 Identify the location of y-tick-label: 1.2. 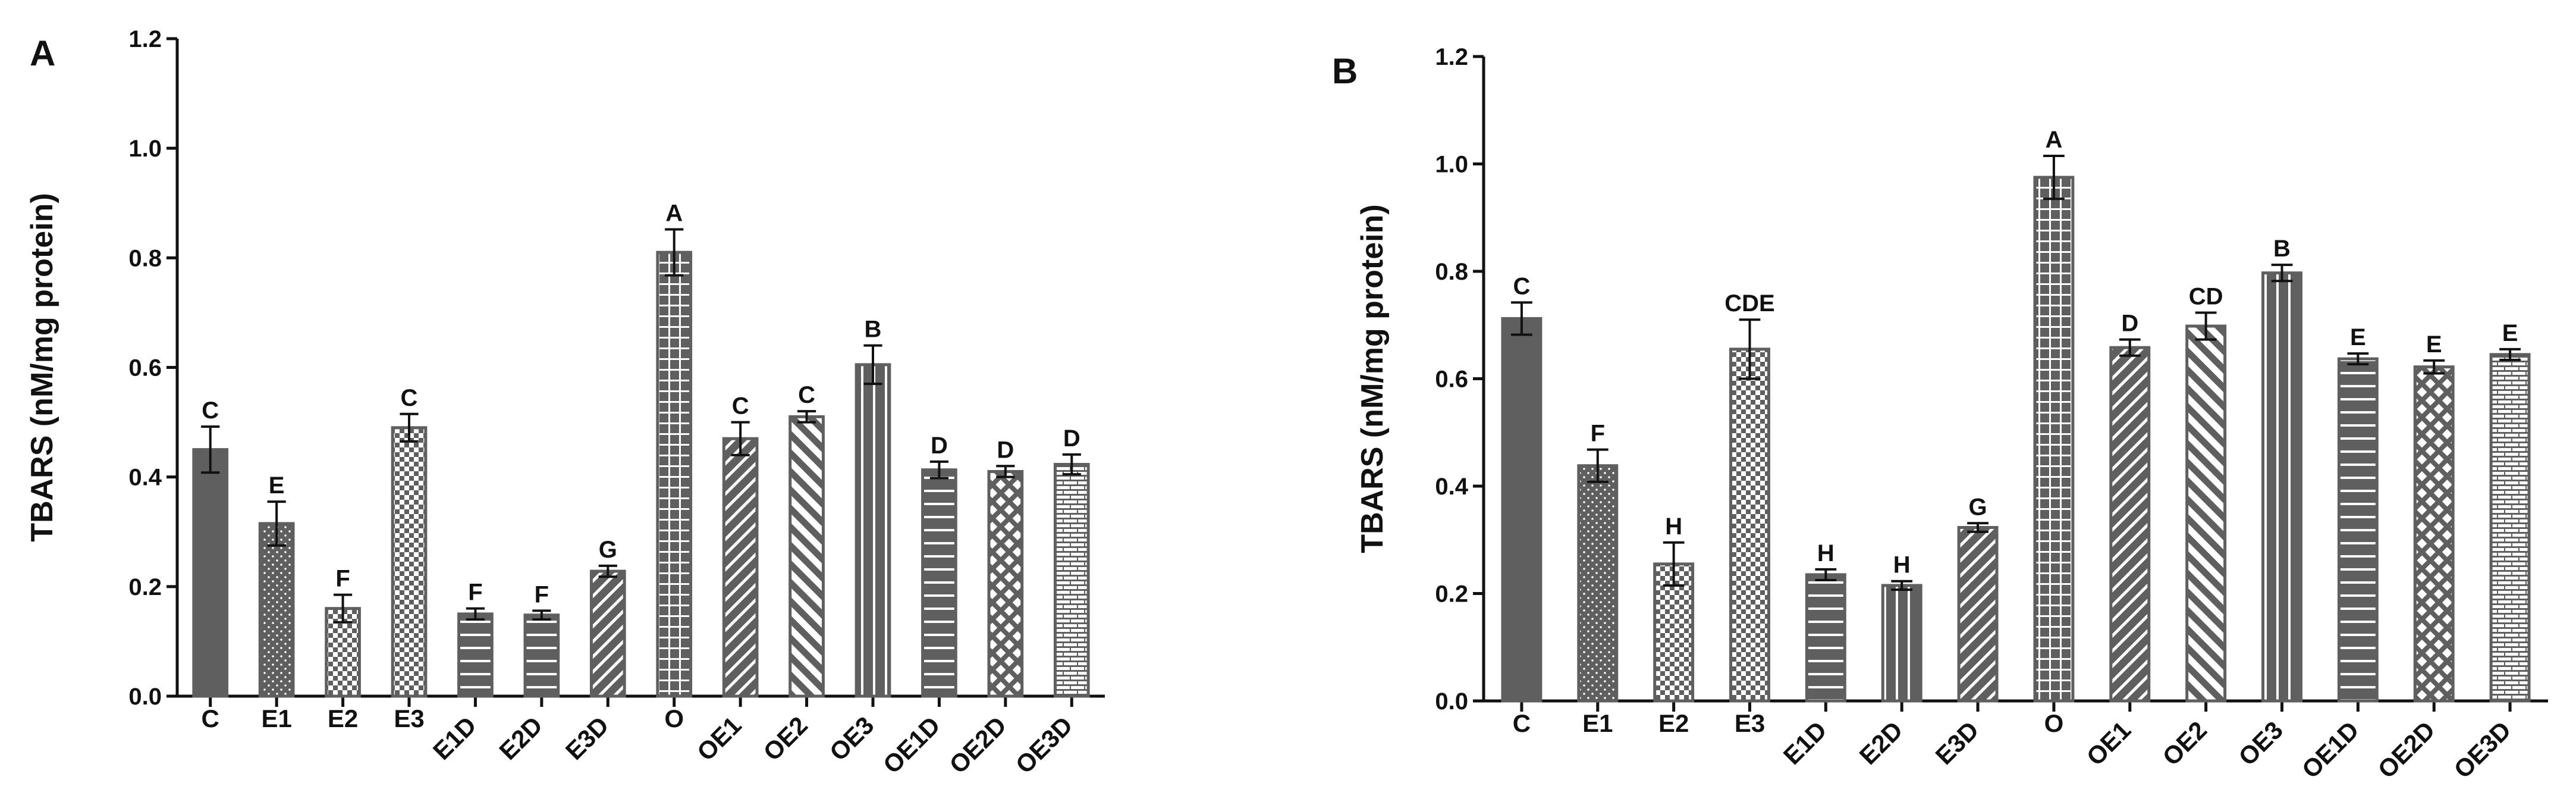
(1451, 57).